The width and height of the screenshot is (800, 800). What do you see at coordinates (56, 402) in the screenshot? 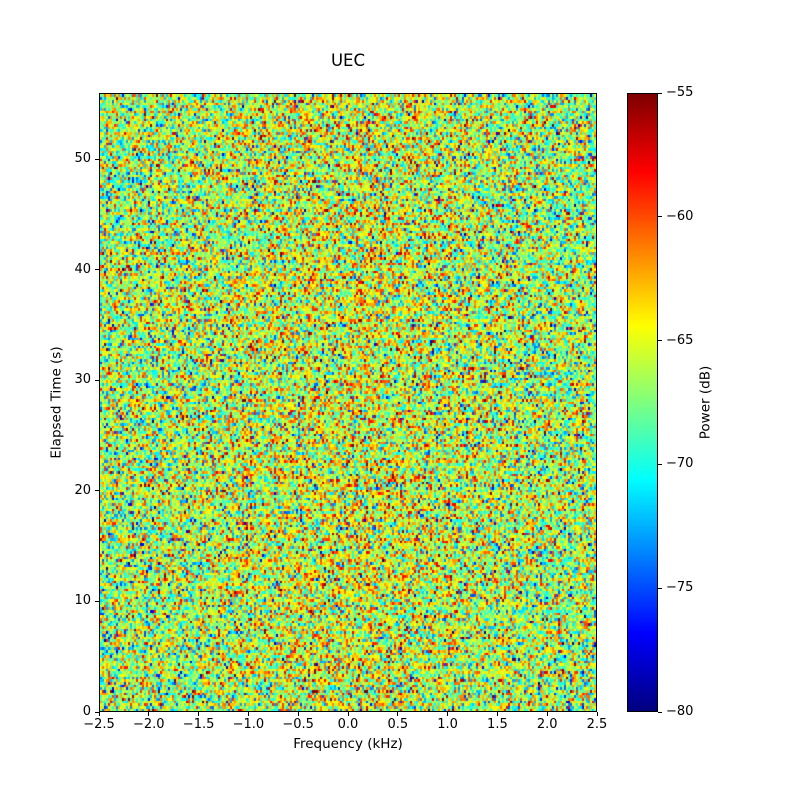
I see `y-axis-label: Elapsed Time (s)` at bounding box center [56, 402].